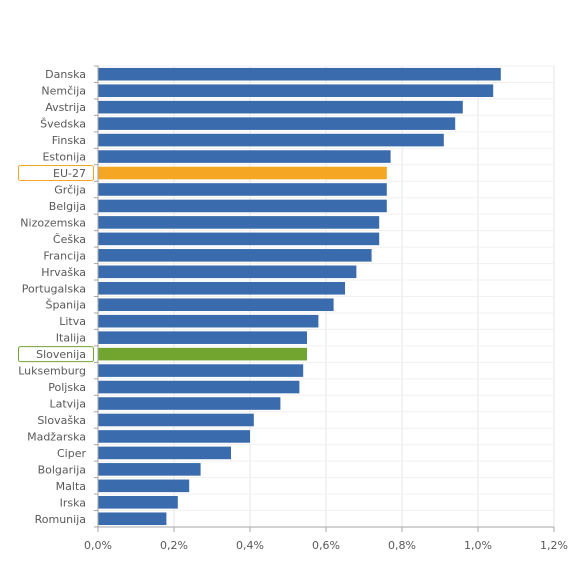 The height and width of the screenshot is (574, 577). I want to click on category-label-slovenija: Slovenija, so click(61, 354).